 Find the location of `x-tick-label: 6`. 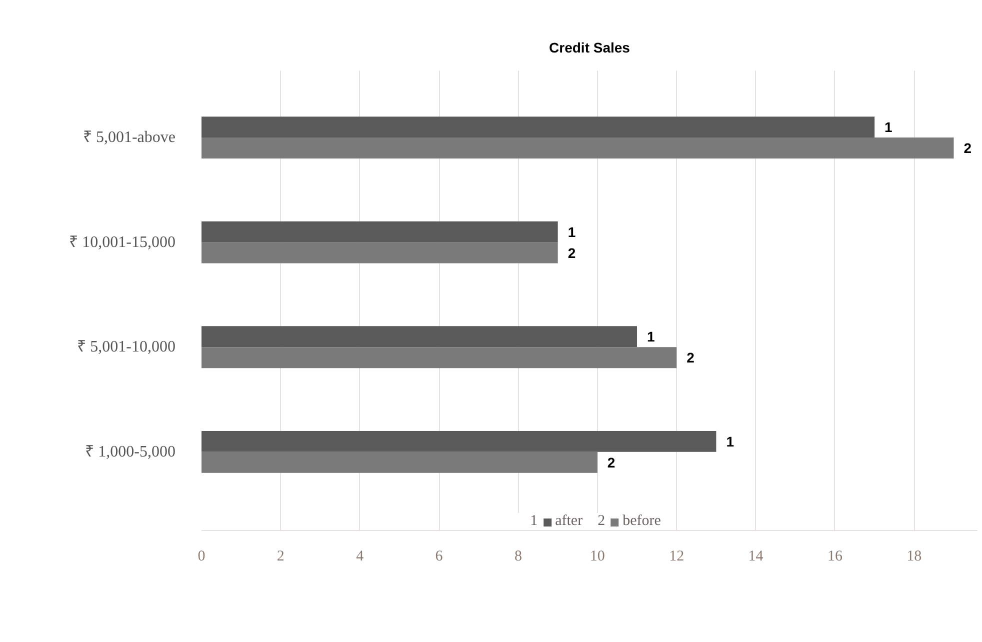

x-tick-label: 6 is located at coordinates (439, 556).